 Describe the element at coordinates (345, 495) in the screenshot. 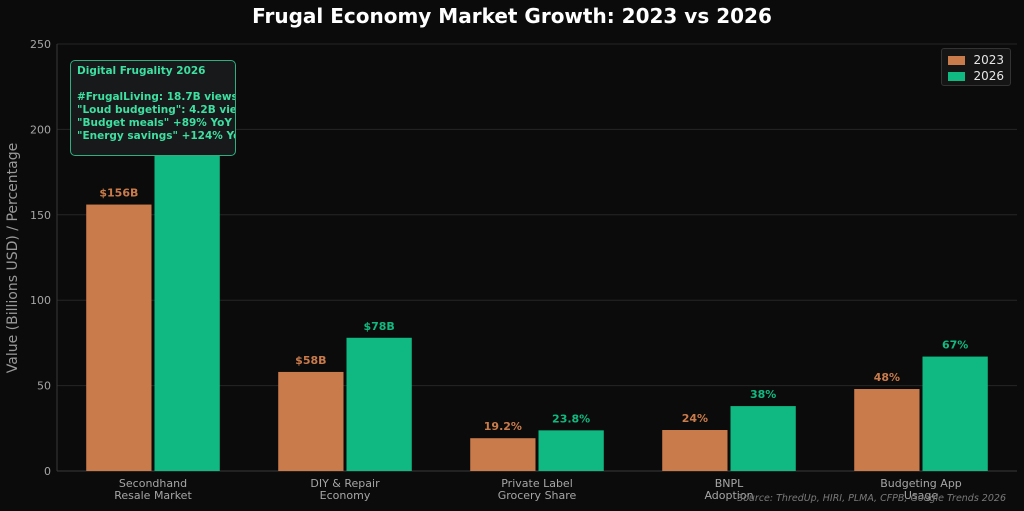

I see `x-tick-label-line: Economy` at that location.